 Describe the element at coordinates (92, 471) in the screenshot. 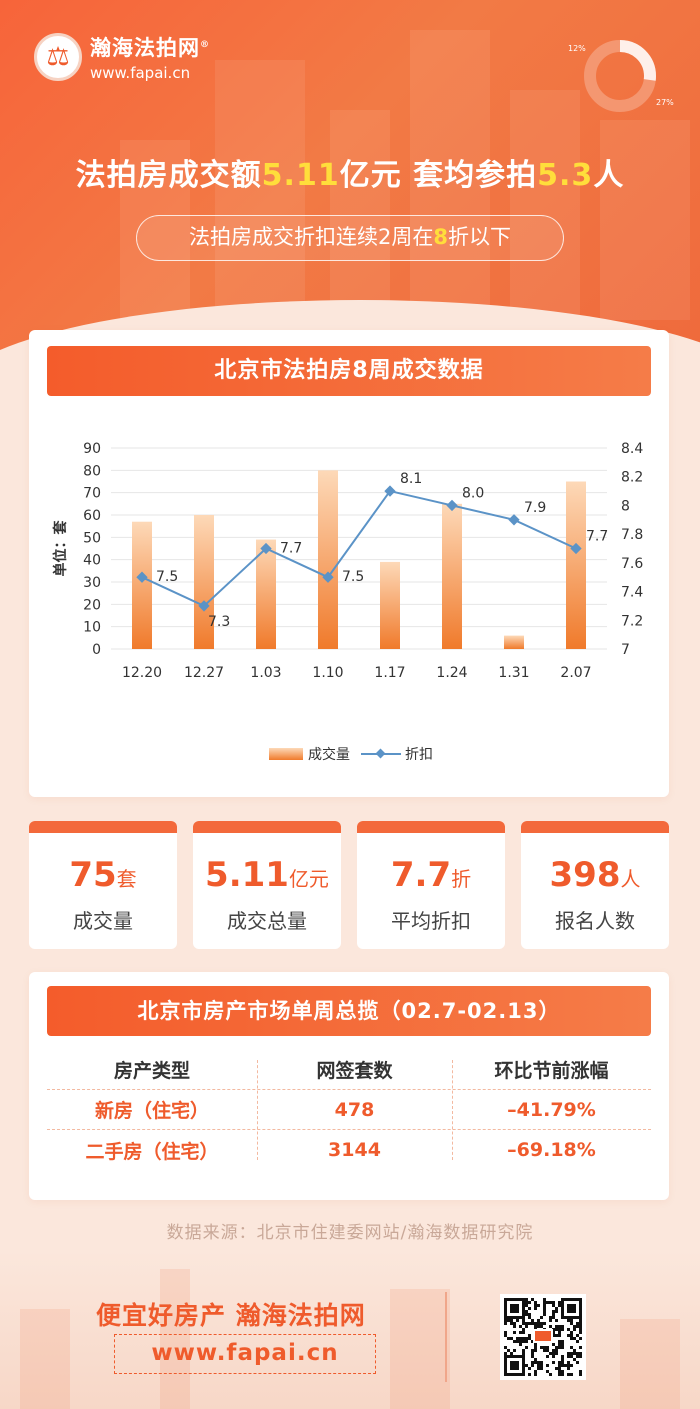

I see `y-tick-label: 80` at that location.